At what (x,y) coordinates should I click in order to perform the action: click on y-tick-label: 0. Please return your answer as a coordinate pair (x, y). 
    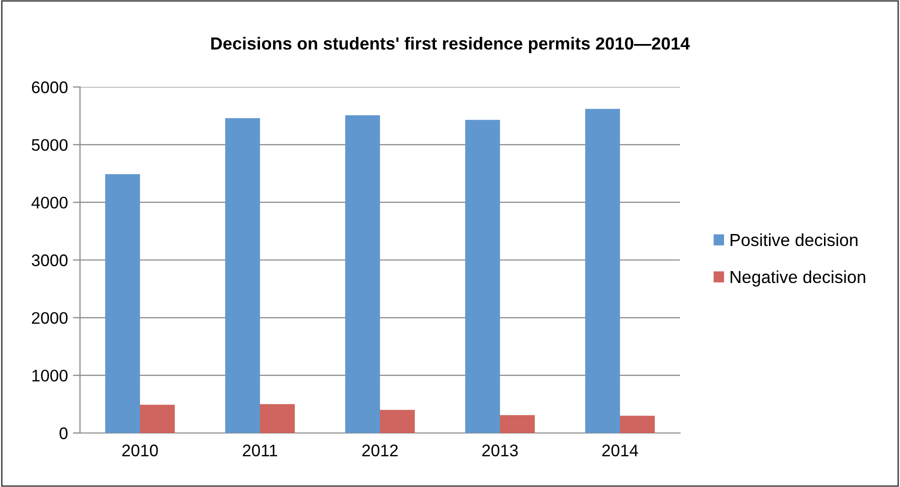
    Looking at the image, I should click on (64, 433).